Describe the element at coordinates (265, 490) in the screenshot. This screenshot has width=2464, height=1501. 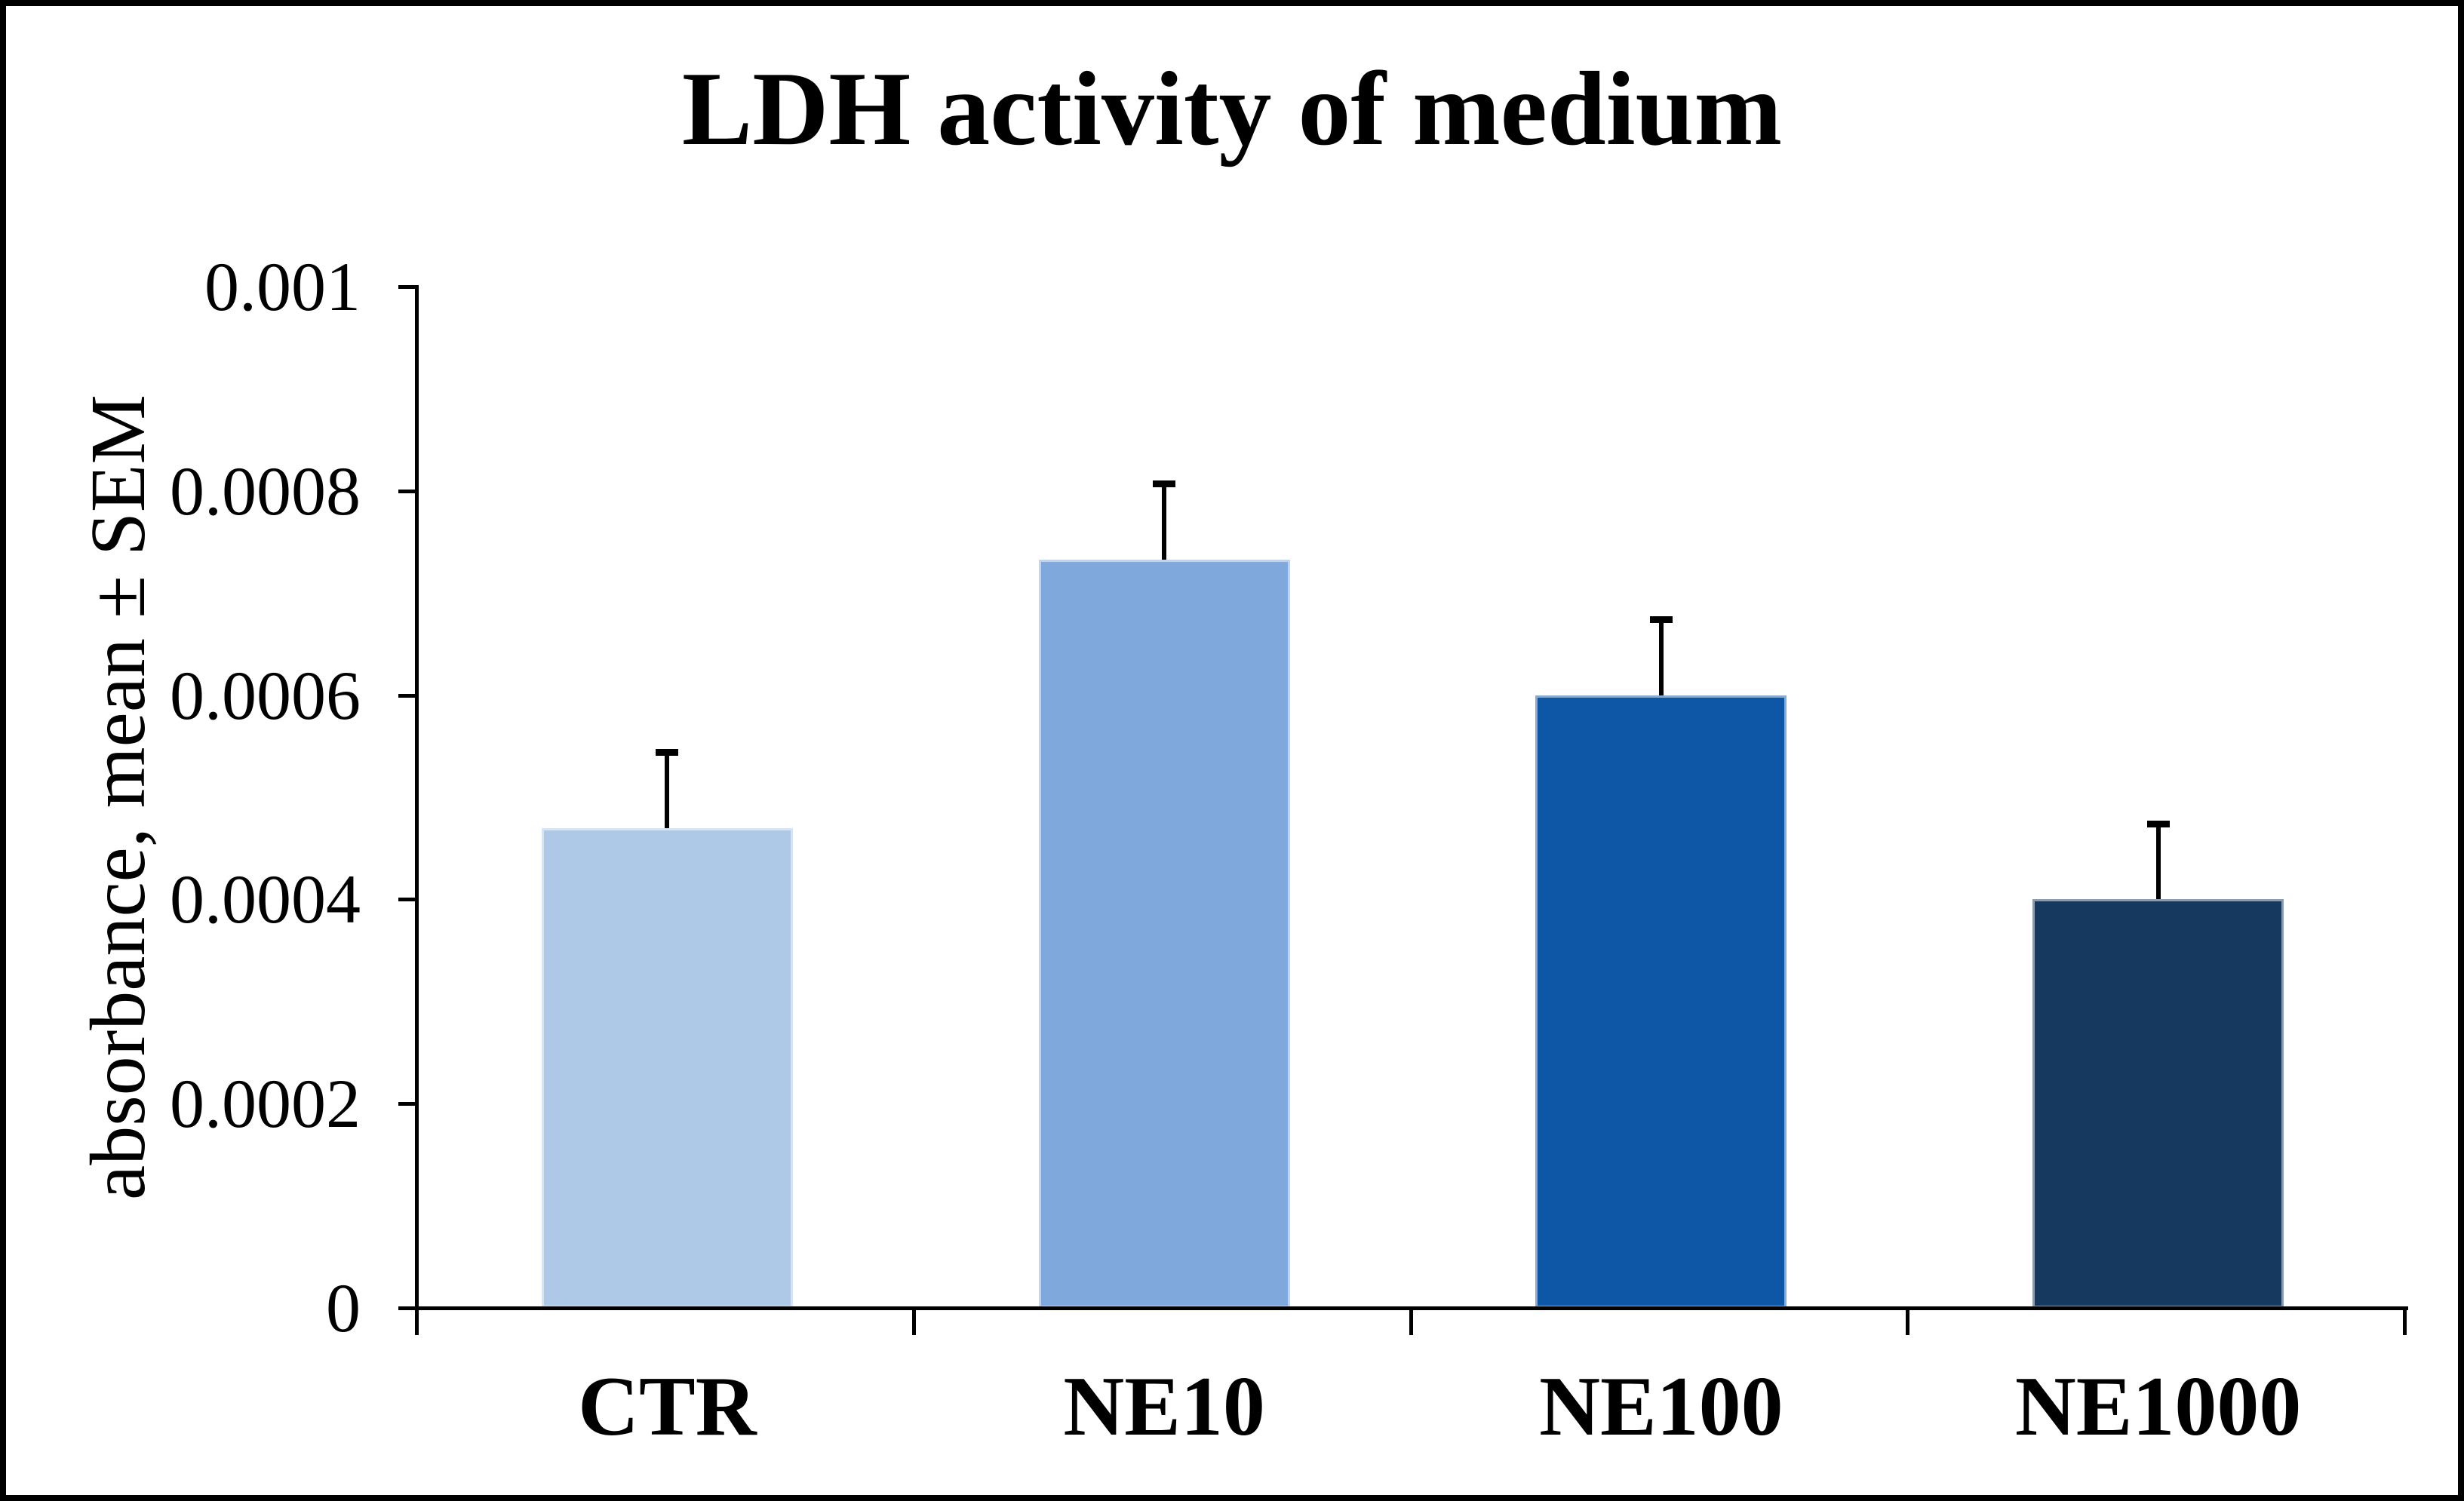
I see `y-tick-label: 0.0008` at that location.